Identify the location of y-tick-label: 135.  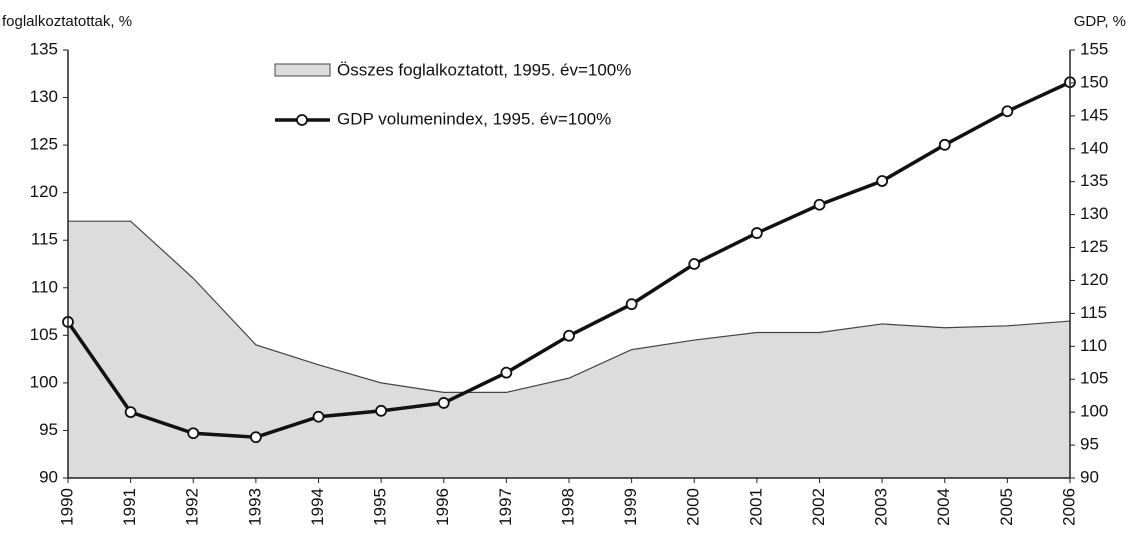
(44, 48).